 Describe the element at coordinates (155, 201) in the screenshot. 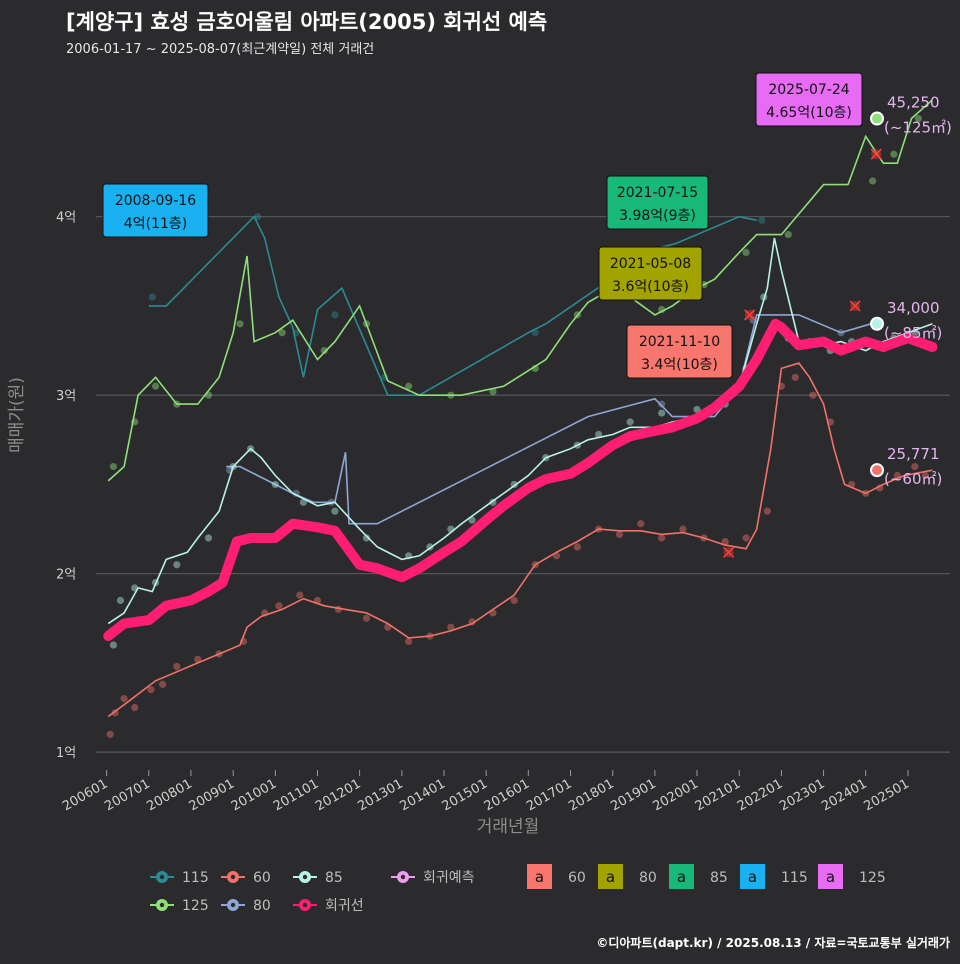

I see `annotation-date: 2008-09-16` at that location.